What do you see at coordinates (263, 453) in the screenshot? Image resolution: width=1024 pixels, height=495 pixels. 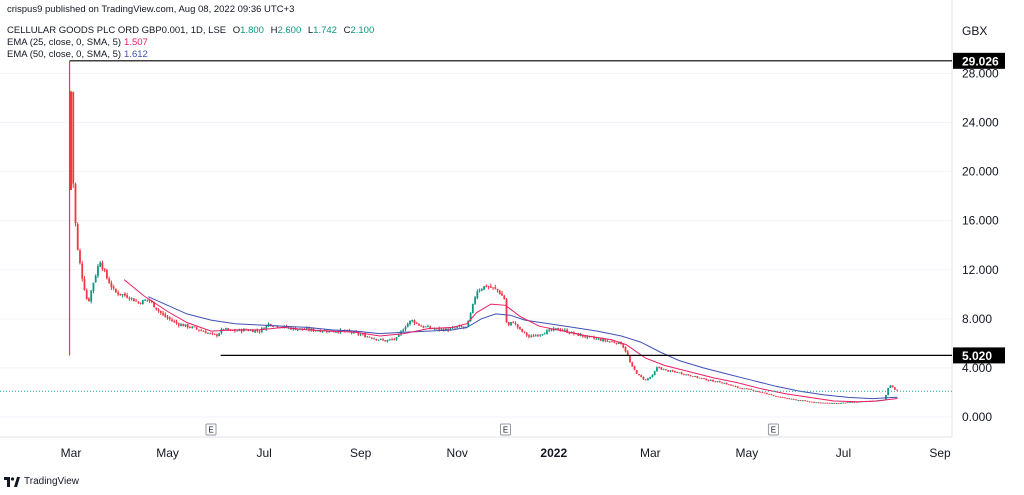 I see `time-tick-label: Jul` at bounding box center [263, 453].